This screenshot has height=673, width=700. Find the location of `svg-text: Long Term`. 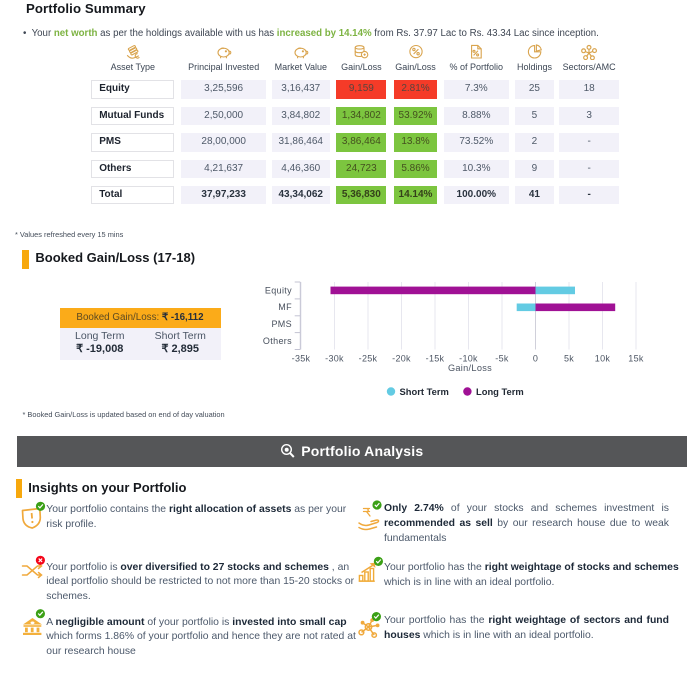

svg-text: Long Term is located at coordinates (500, 391).